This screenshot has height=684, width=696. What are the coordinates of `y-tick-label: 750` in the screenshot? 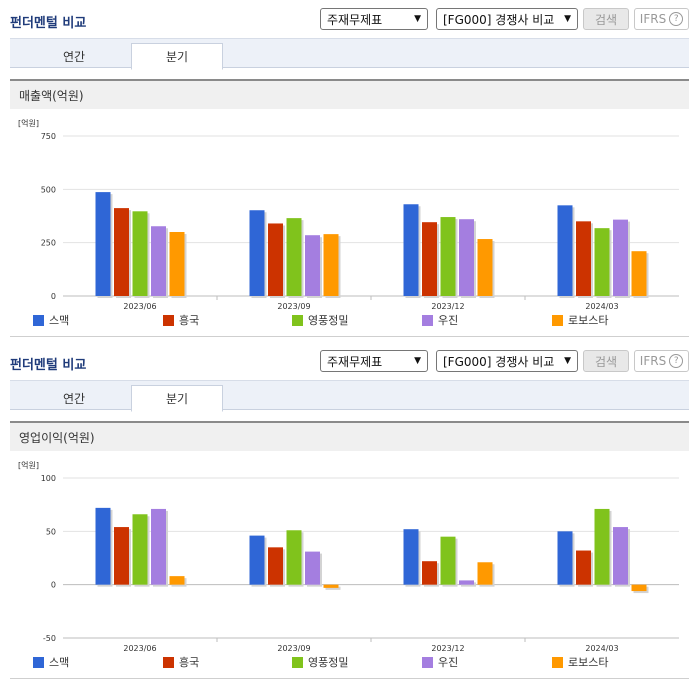 It's located at (48, 136).